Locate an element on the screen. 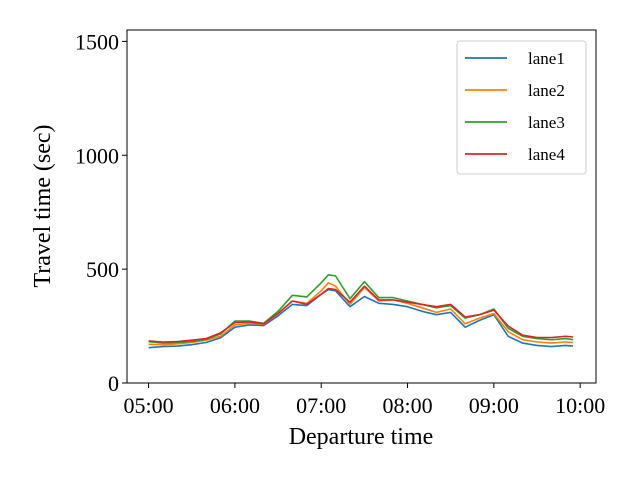 This screenshot has height=480, width=640. x-axis-label: Departure time is located at coordinates (361, 437).